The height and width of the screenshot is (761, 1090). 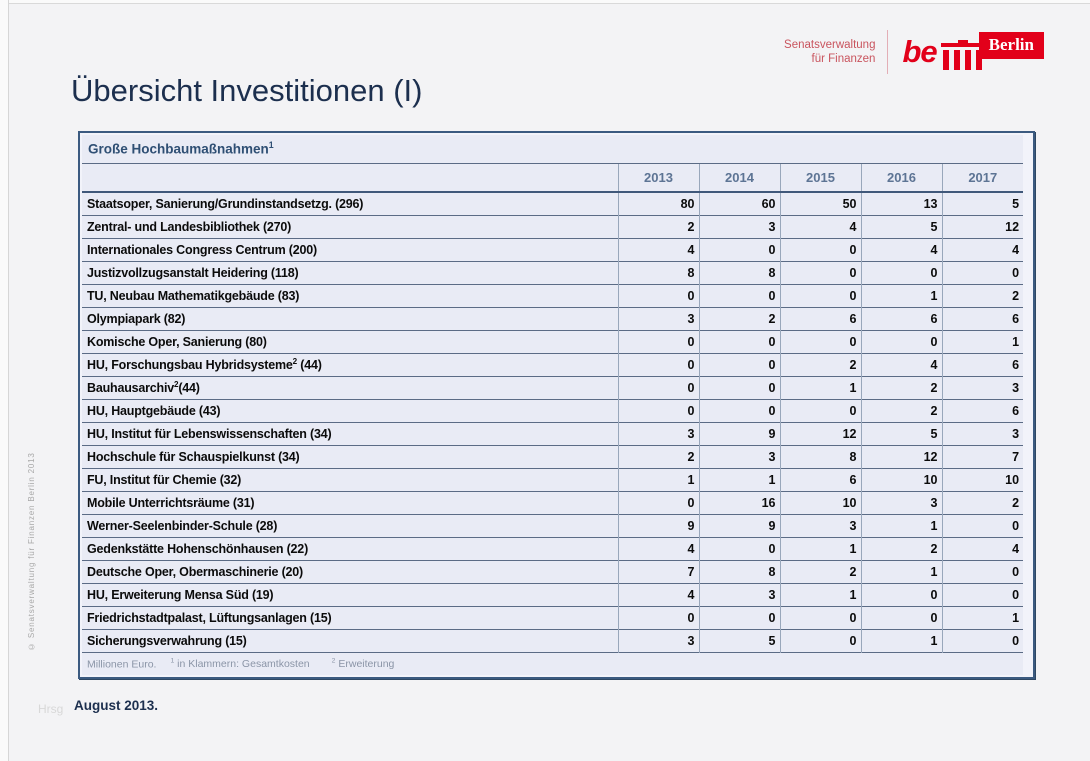 I want to click on row-label: Werner-Seelenbinder-Schule (28), so click(x=350, y=526).